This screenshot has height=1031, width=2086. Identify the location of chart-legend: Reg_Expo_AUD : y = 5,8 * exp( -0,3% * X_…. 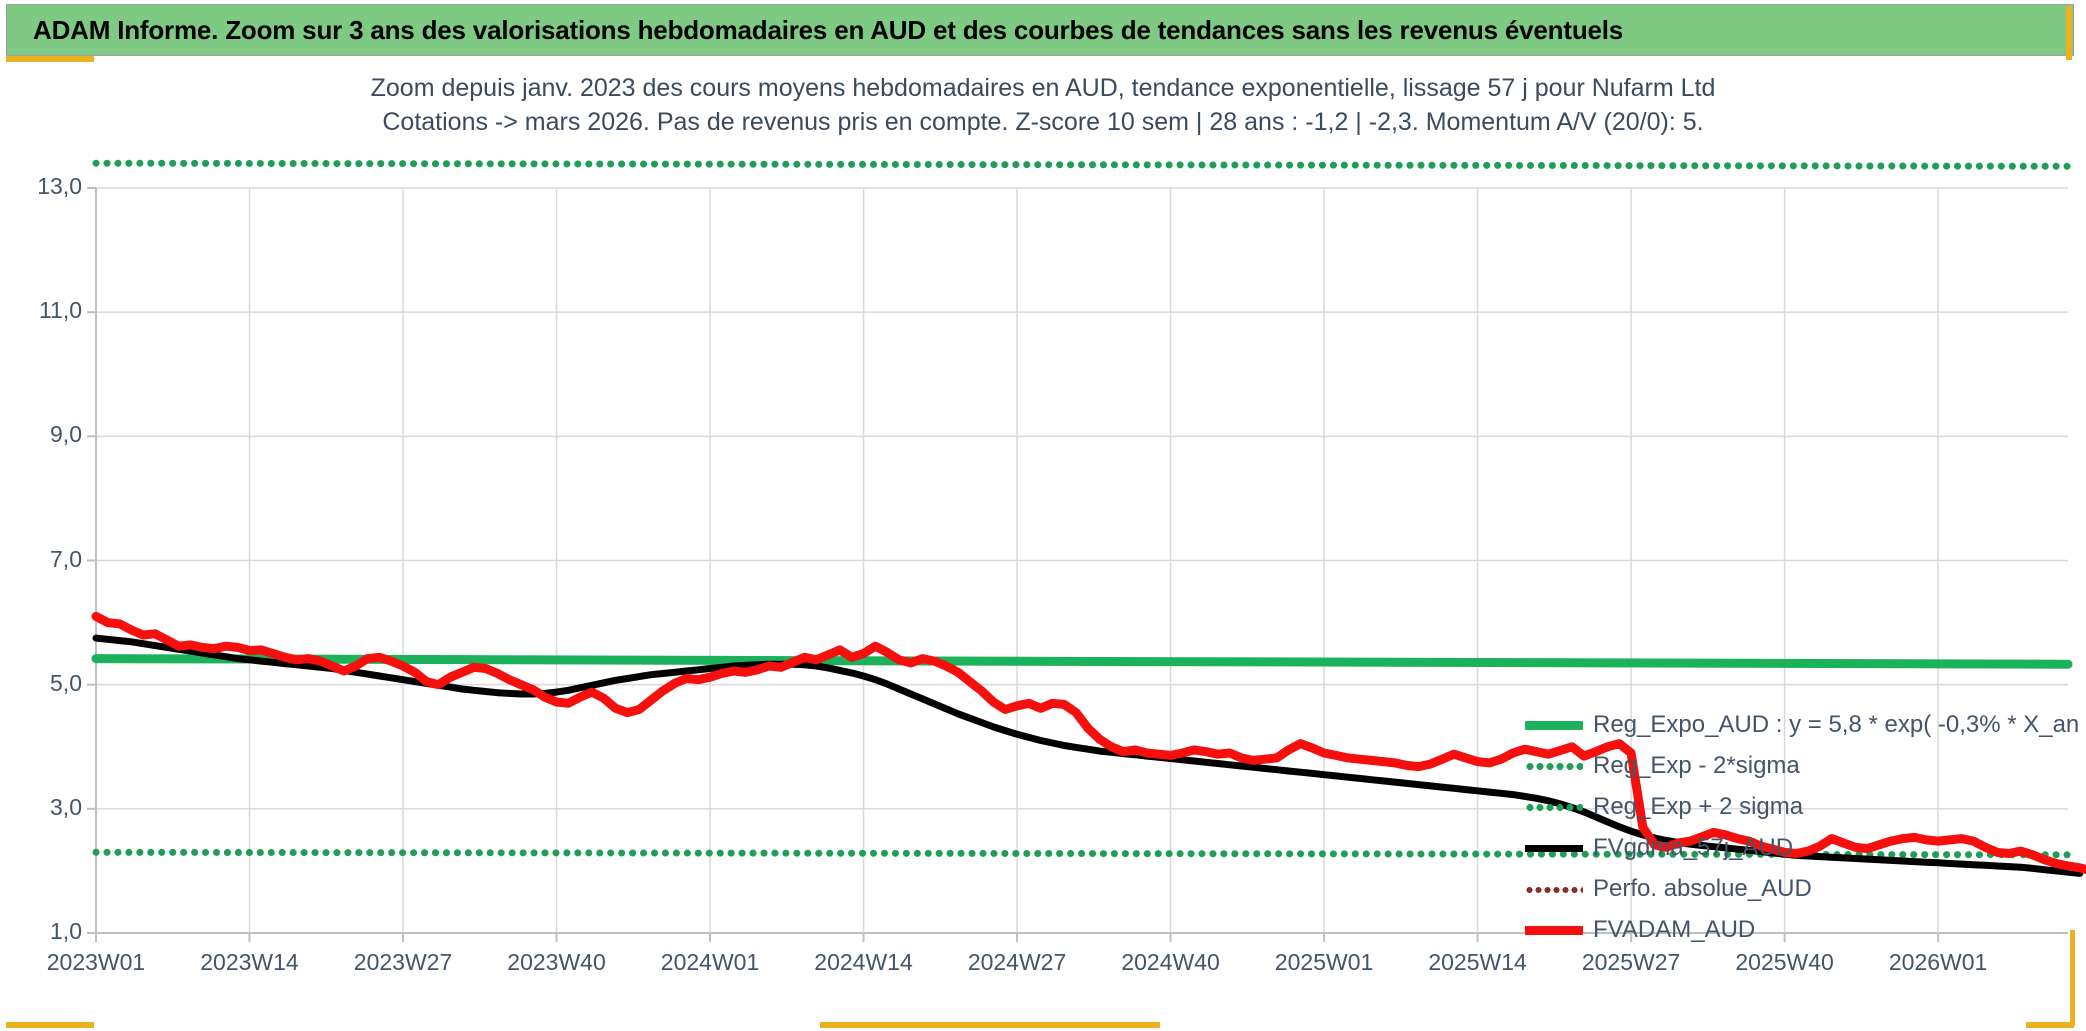
(1805, 827).